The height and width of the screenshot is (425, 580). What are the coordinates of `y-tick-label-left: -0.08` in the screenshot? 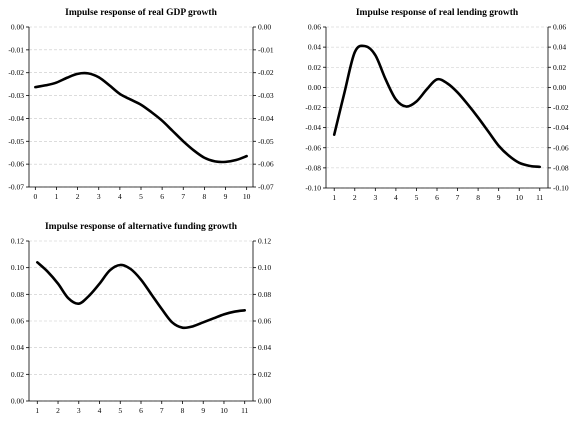 It's located at (313, 167).